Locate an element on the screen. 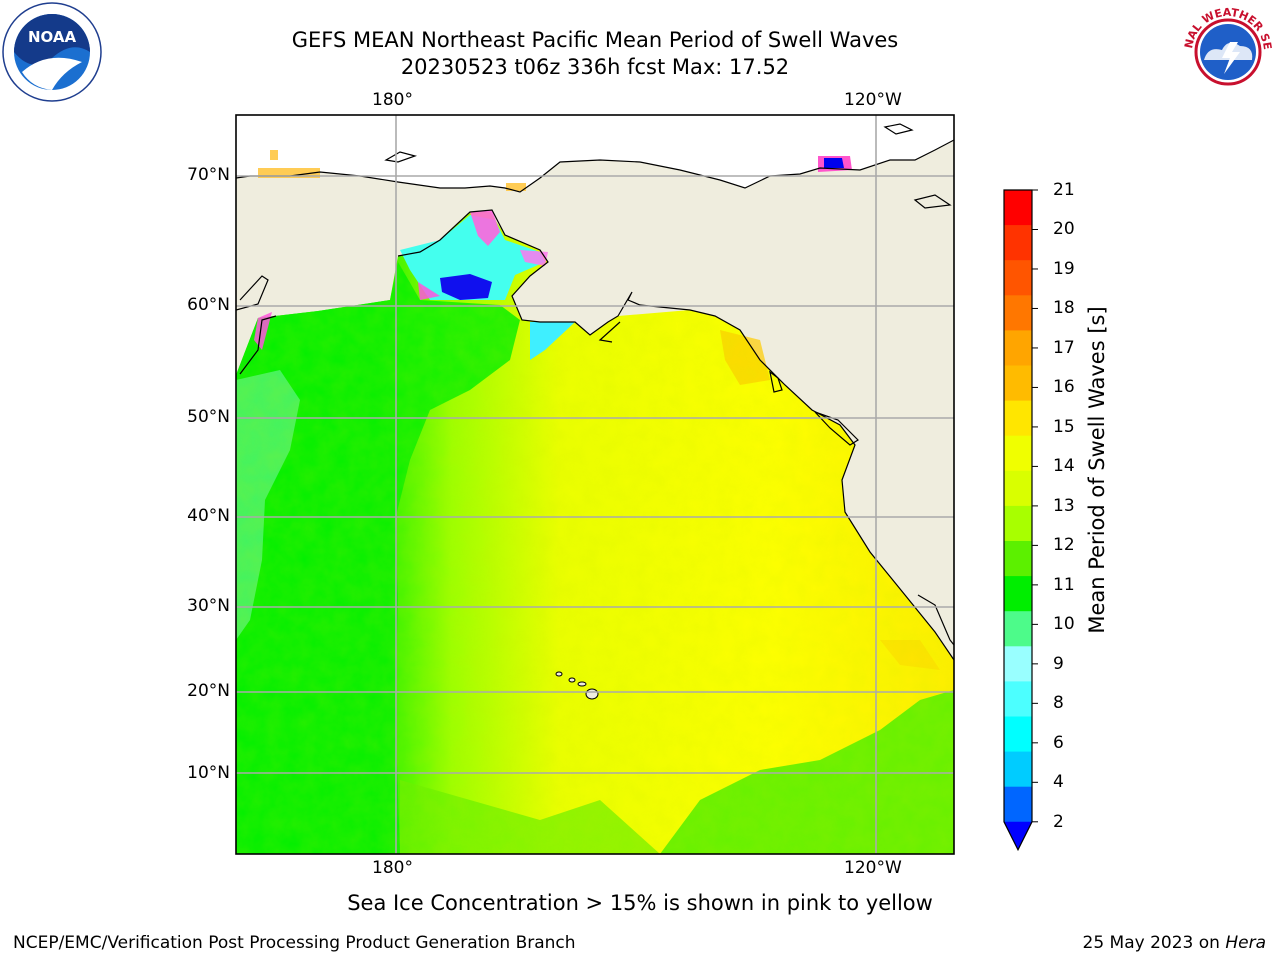 This screenshot has width=1280, height=960. arctic-ocean is located at coordinates (595, 153).